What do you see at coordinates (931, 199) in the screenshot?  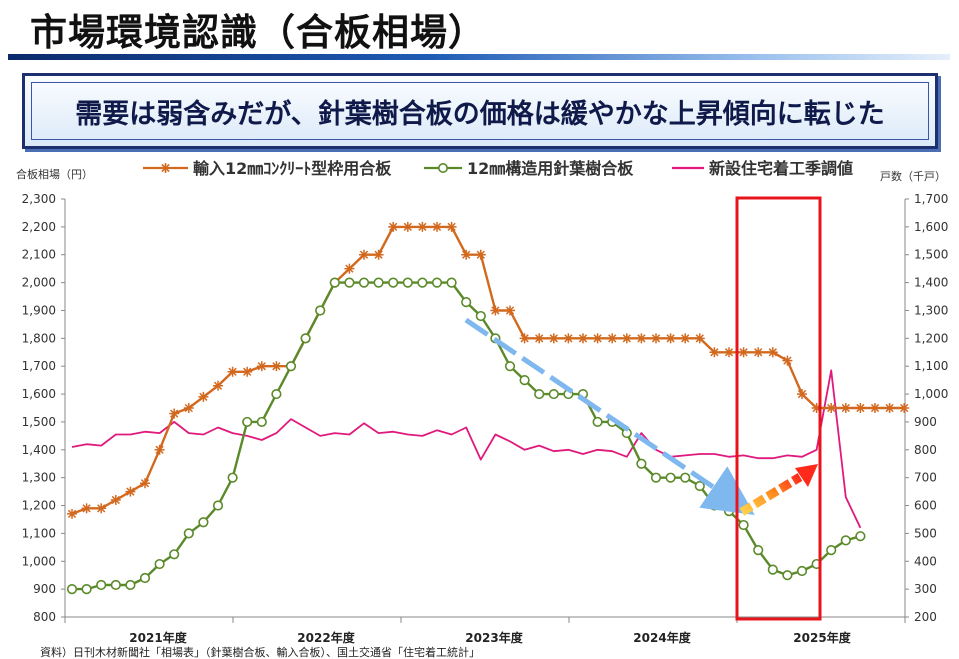 I see `right-tick-label: 1,700` at bounding box center [931, 199].